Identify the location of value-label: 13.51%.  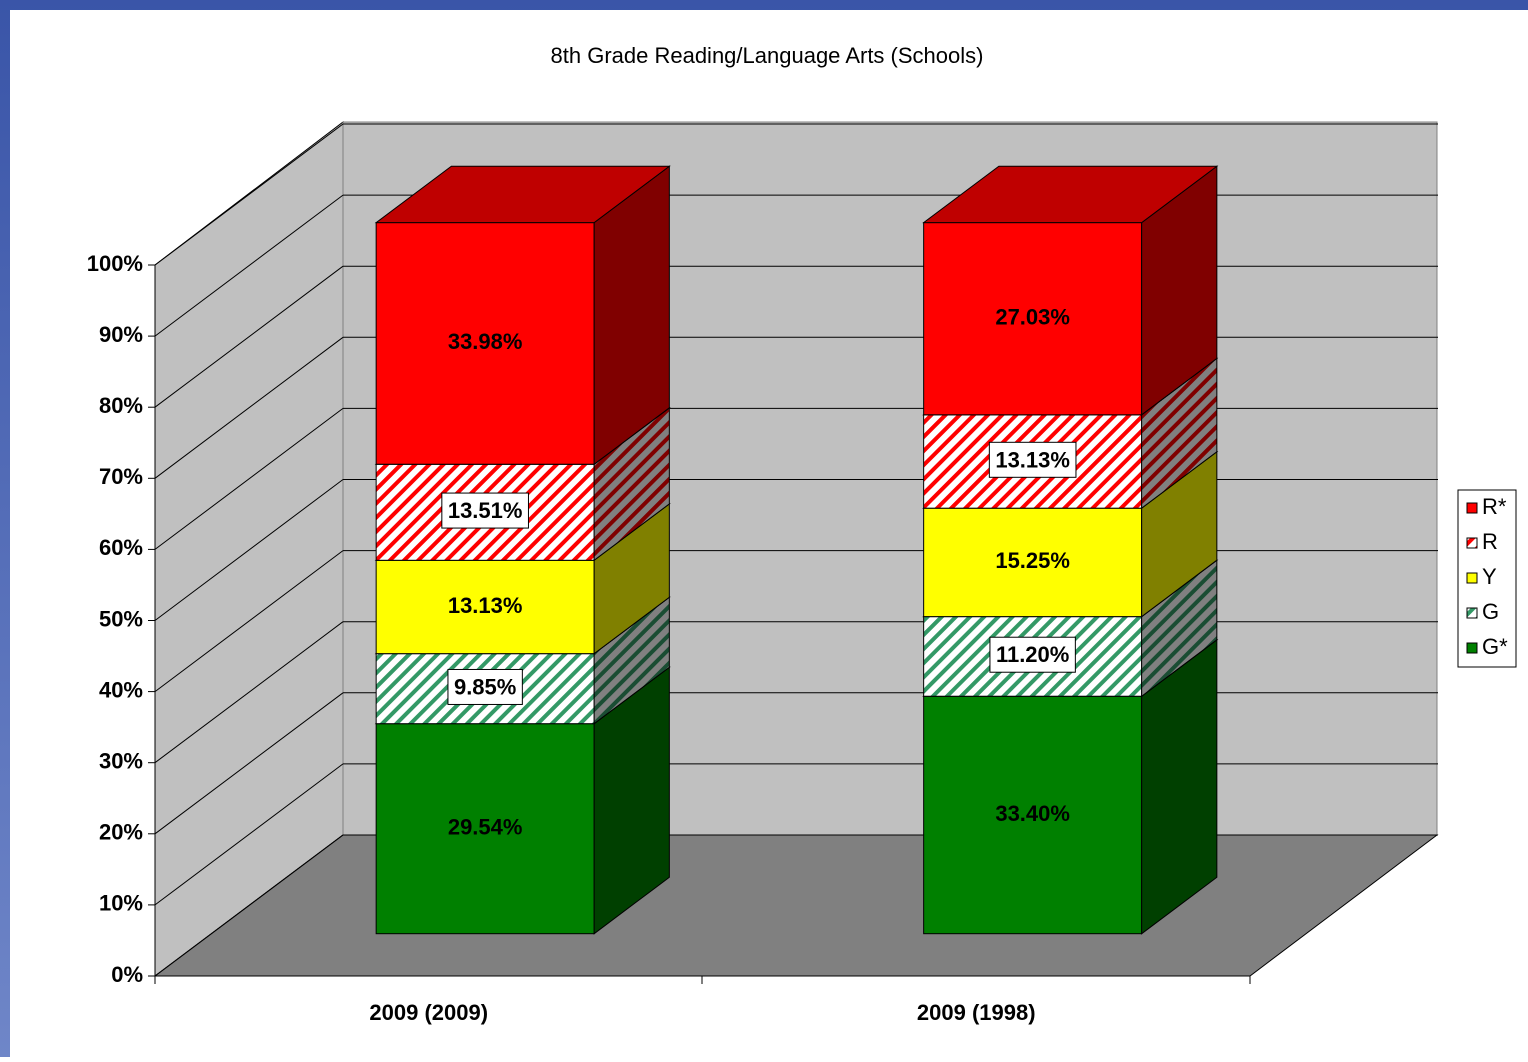
(485, 510).